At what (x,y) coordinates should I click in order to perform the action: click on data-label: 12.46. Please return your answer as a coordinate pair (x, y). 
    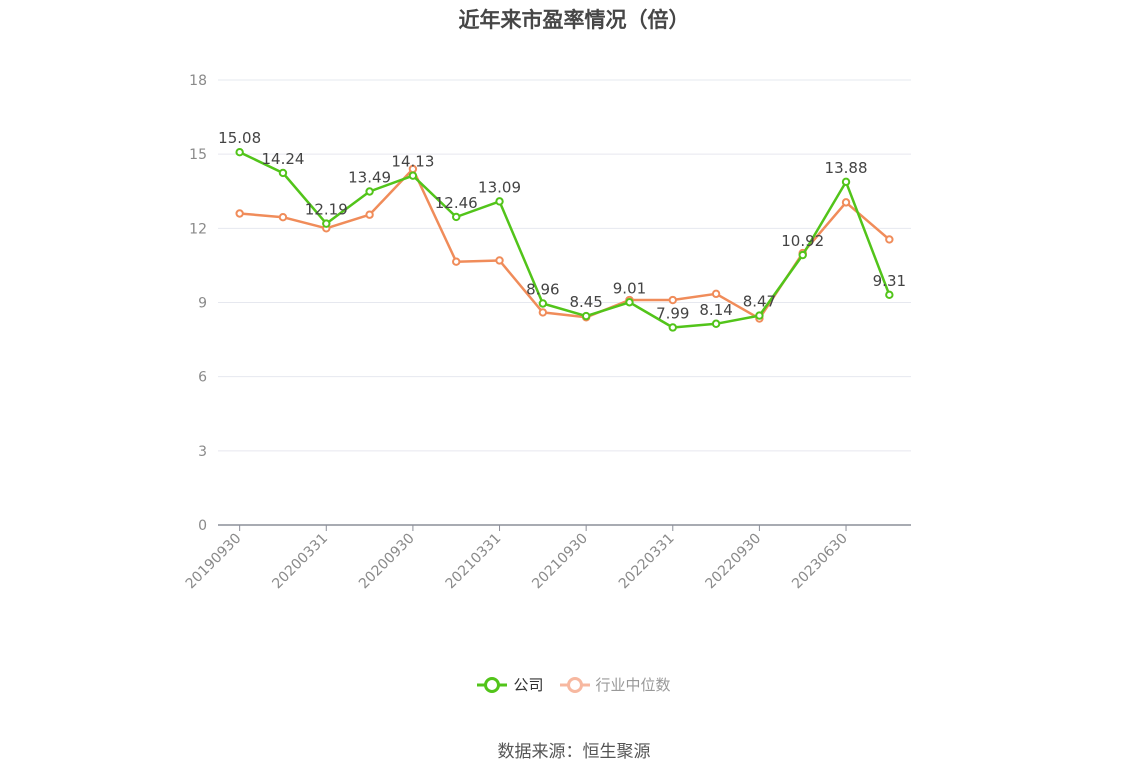
    Looking at the image, I should click on (456, 203).